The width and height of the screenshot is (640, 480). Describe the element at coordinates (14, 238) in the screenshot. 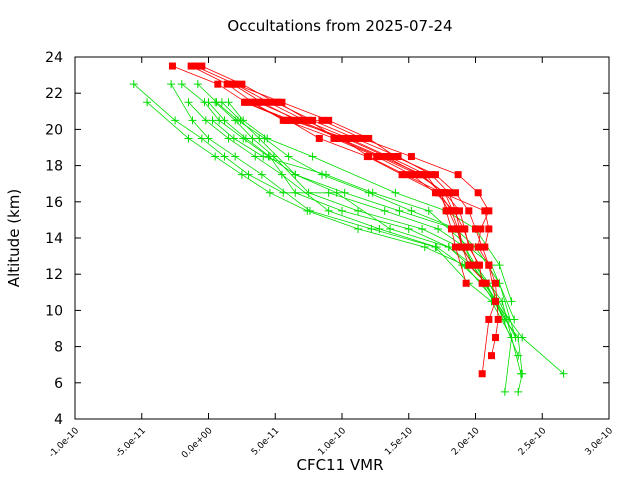

I see `y-axis-label: Altitude (km)` at that location.